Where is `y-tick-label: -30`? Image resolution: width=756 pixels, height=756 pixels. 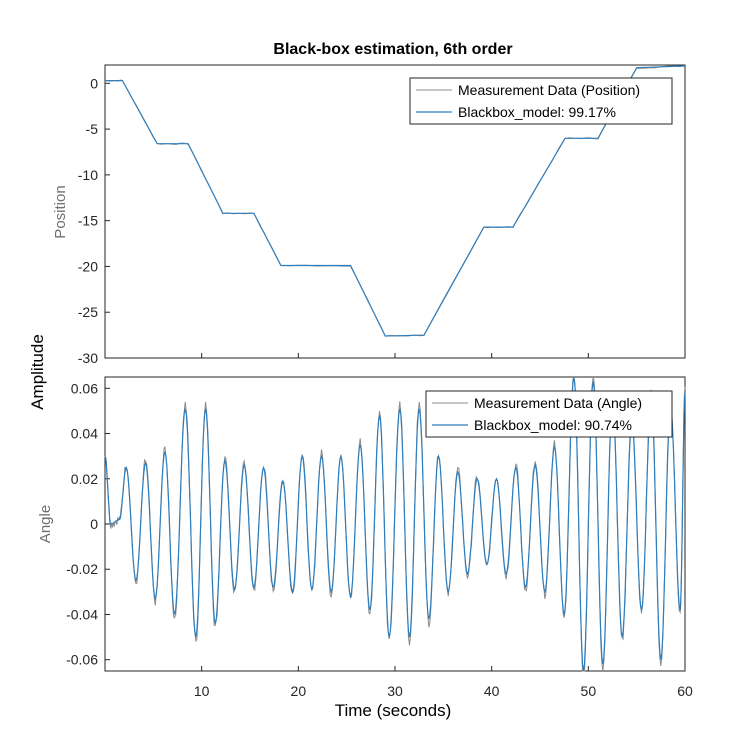
y-tick-label: -30 is located at coordinates (88, 358).